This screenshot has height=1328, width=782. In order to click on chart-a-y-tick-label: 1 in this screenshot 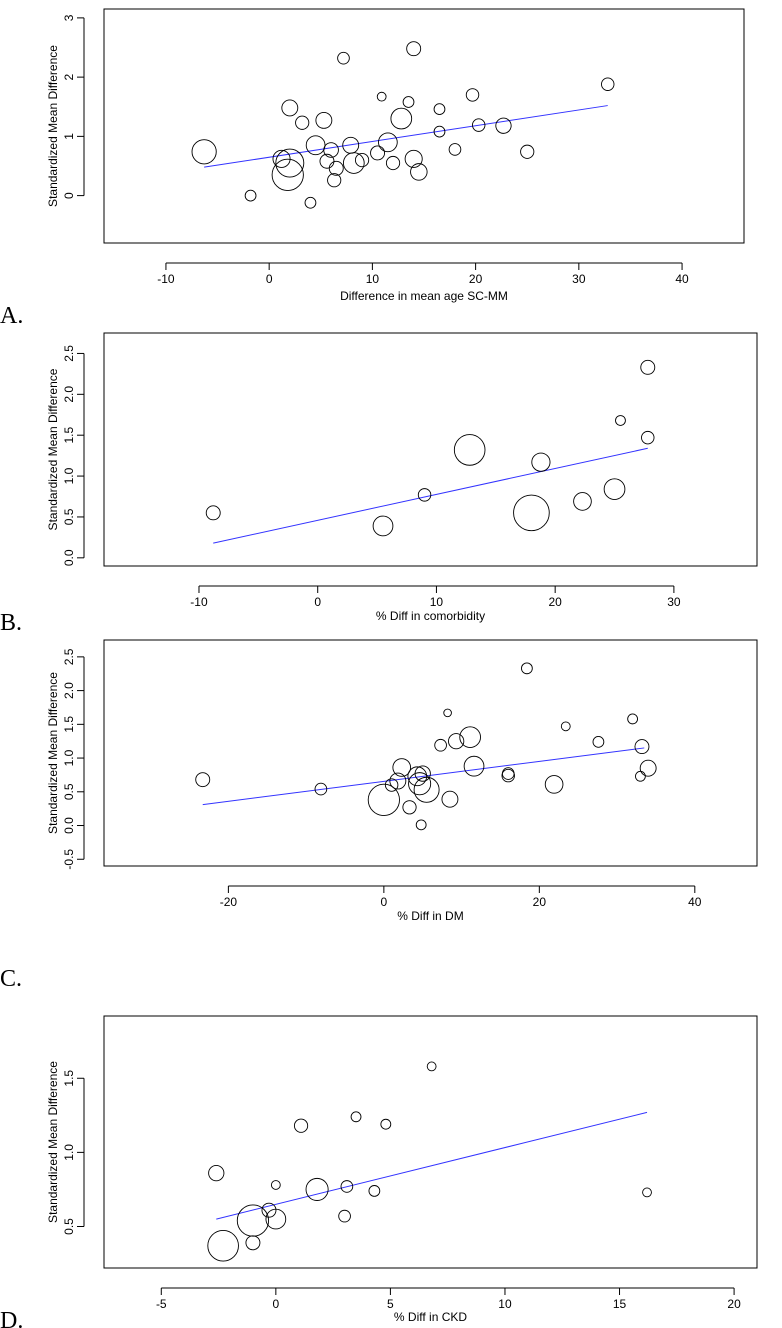, I will do `click(69, 136)`.